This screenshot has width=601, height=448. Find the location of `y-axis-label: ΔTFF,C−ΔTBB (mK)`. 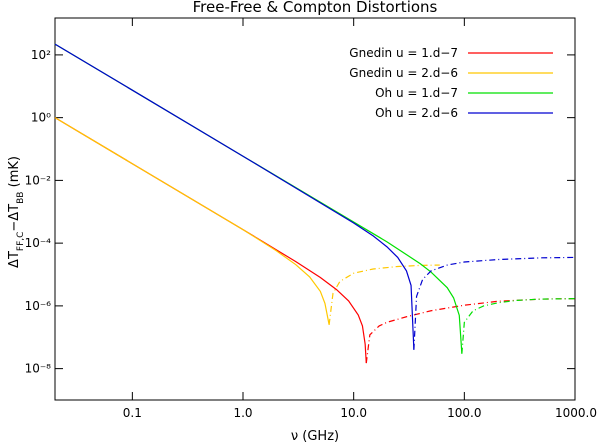

y-axis-label: ΔTFF,C−ΔTBB (mK) is located at coordinates (16, 212).